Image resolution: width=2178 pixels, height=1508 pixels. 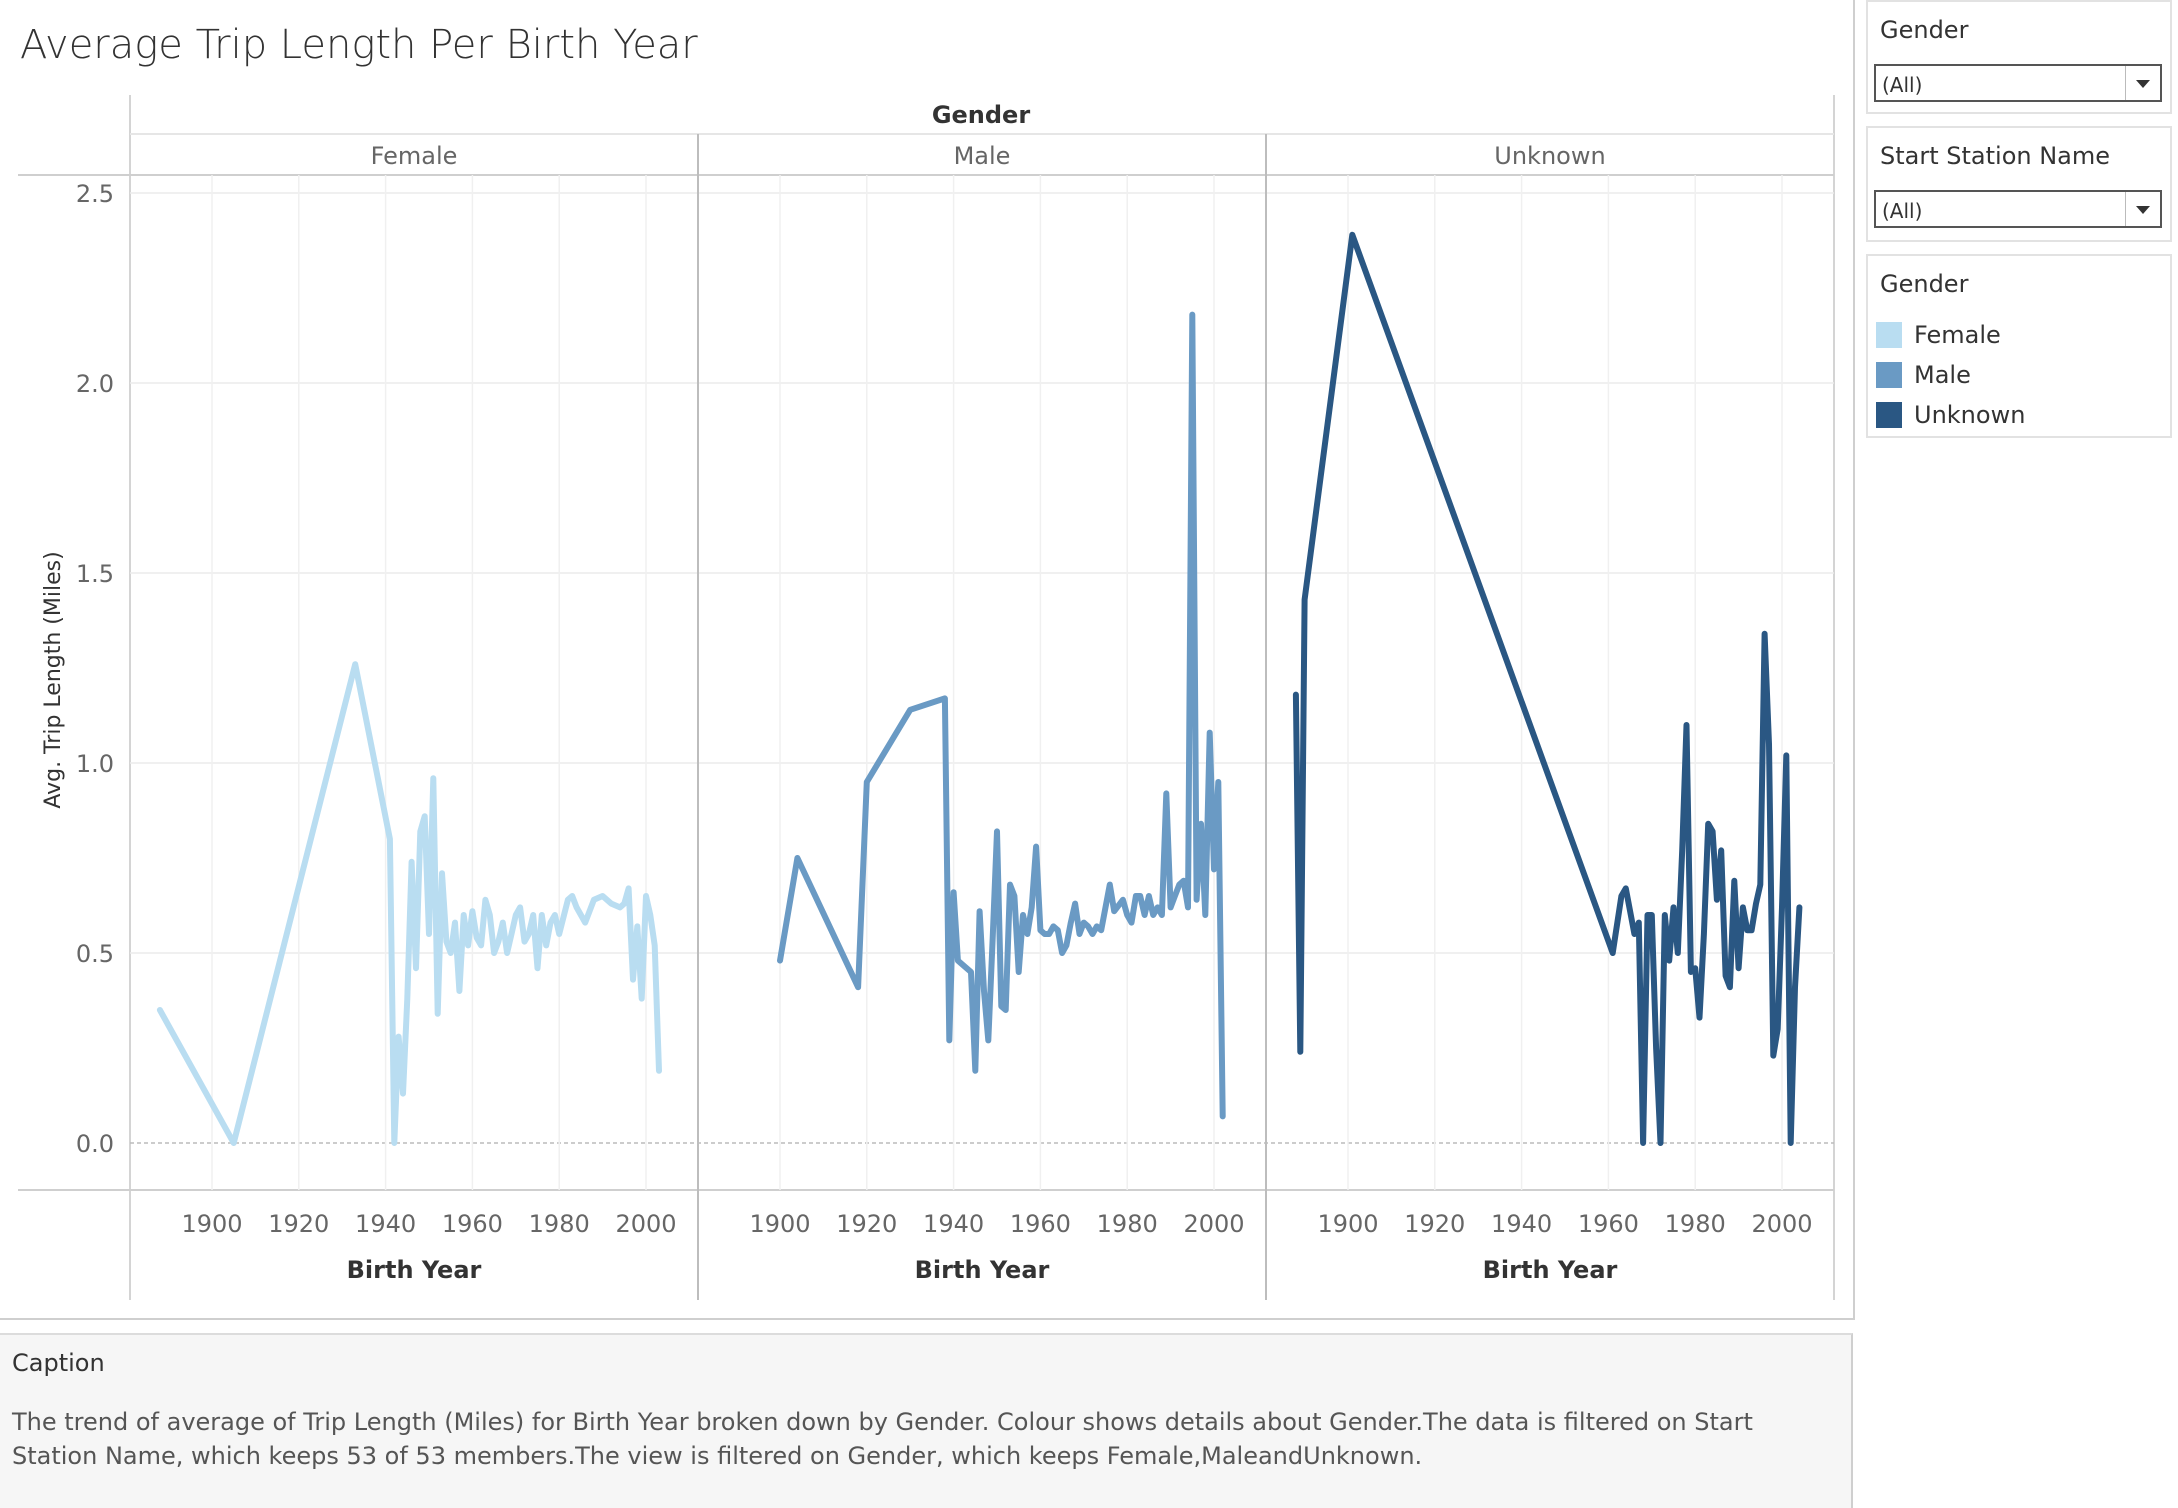 I want to click on gender-filter-value: (All), so click(x=1902, y=85).